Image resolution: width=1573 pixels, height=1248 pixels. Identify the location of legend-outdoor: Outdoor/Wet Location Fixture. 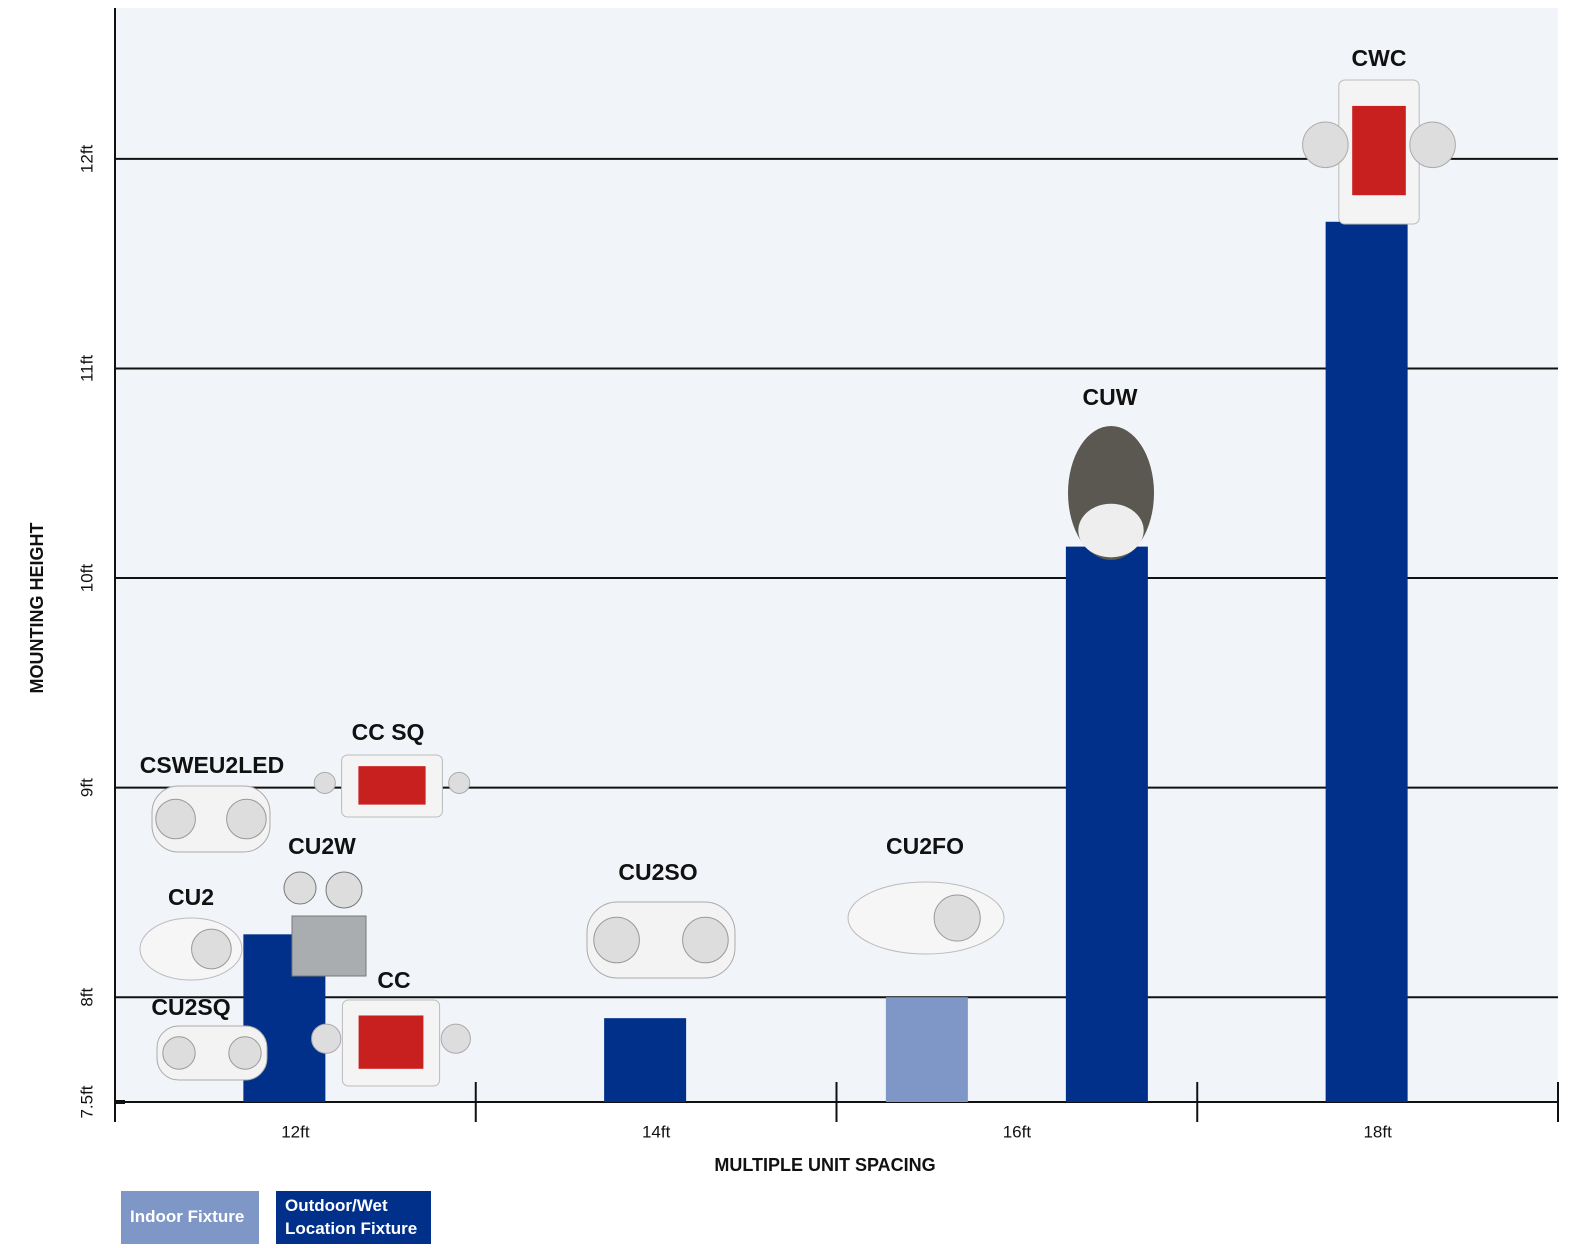
(353, 1217).